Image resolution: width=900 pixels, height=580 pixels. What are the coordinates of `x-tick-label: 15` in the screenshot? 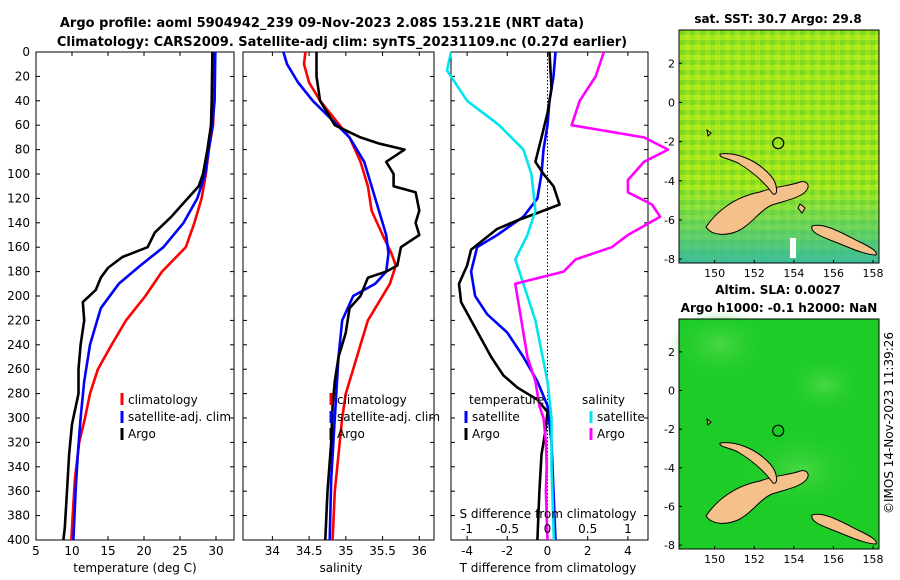 It's located at (107, 551).